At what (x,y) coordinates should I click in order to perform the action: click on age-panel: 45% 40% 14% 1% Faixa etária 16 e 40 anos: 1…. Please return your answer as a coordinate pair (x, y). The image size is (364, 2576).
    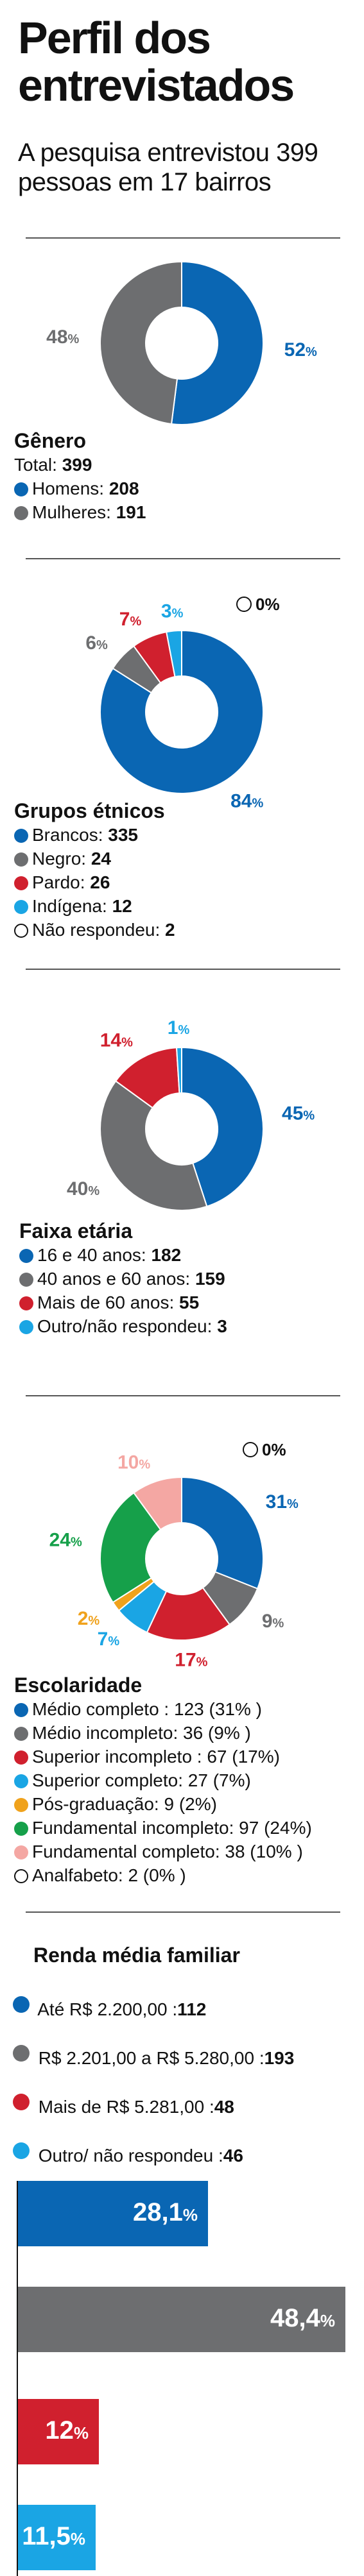
    Looking at the image, I should click on (182, 1173).